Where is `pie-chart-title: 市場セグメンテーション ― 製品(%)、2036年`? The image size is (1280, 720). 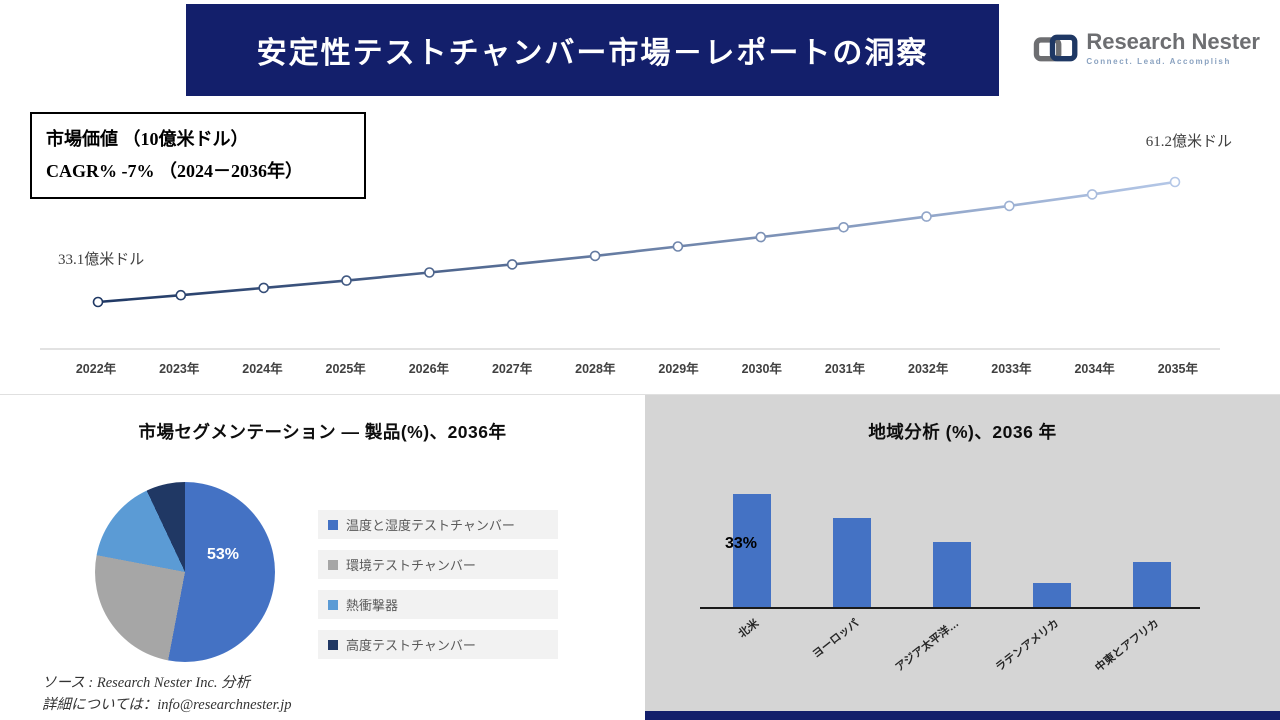 pie-chart-title: 市場セグメンテーション ― 製品(%)、2036年 is located at coordinates (322, 432).